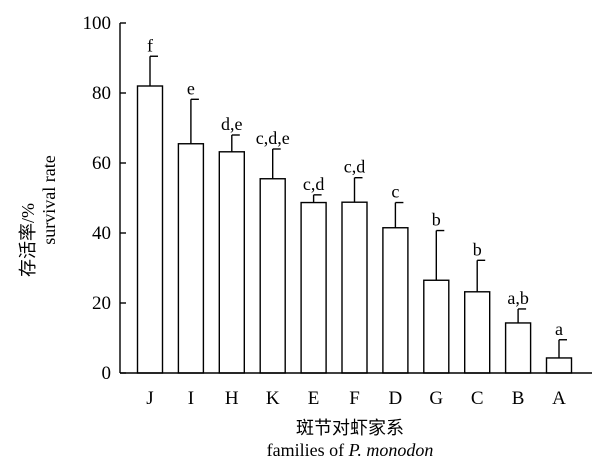 This screenshot has width=592, height=468. I want to click on y-tick-label-60: 60, so click(101, 163).